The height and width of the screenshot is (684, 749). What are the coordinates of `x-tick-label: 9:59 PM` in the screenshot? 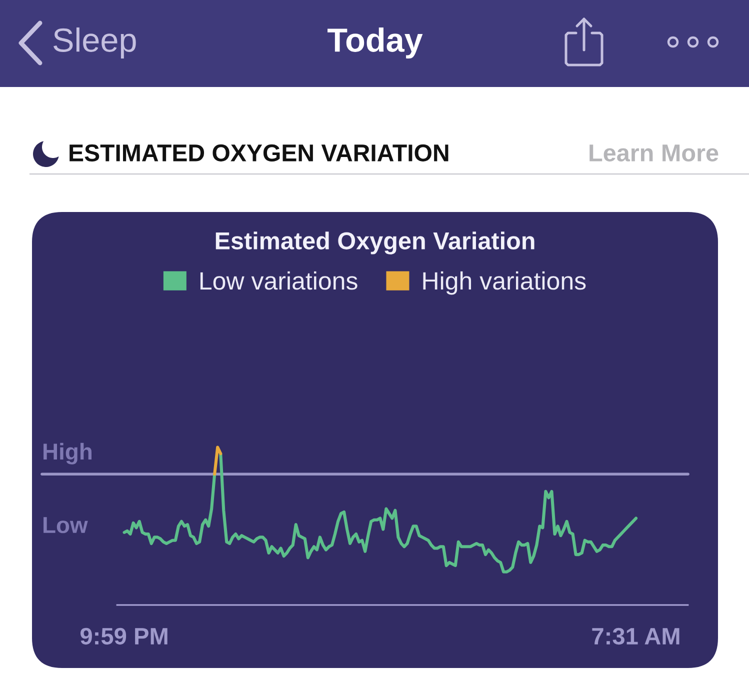 It's located at (124, 636).